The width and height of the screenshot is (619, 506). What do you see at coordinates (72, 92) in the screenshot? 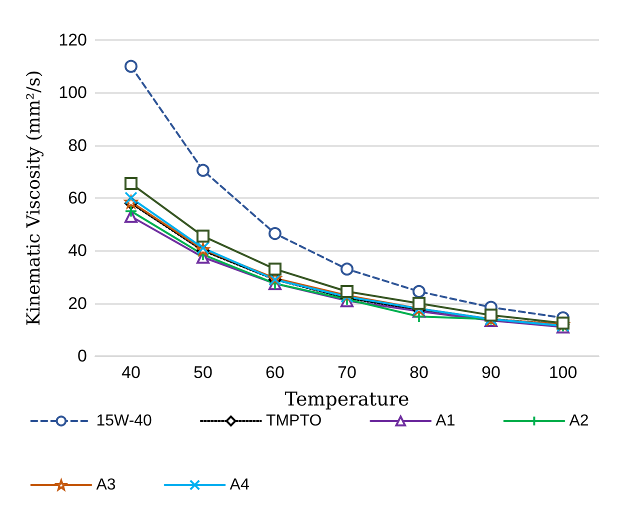
I see `y-tick-label: 100` at bounding box center [72, 92].